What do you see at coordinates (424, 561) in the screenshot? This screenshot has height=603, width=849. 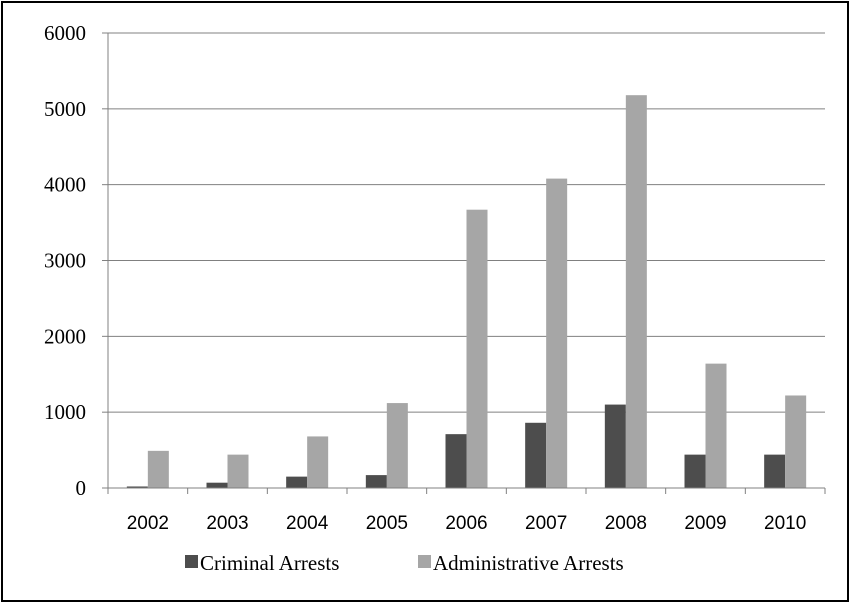 I see `legend-swatch-administrative-arrests` at bounding box center [424, 561].